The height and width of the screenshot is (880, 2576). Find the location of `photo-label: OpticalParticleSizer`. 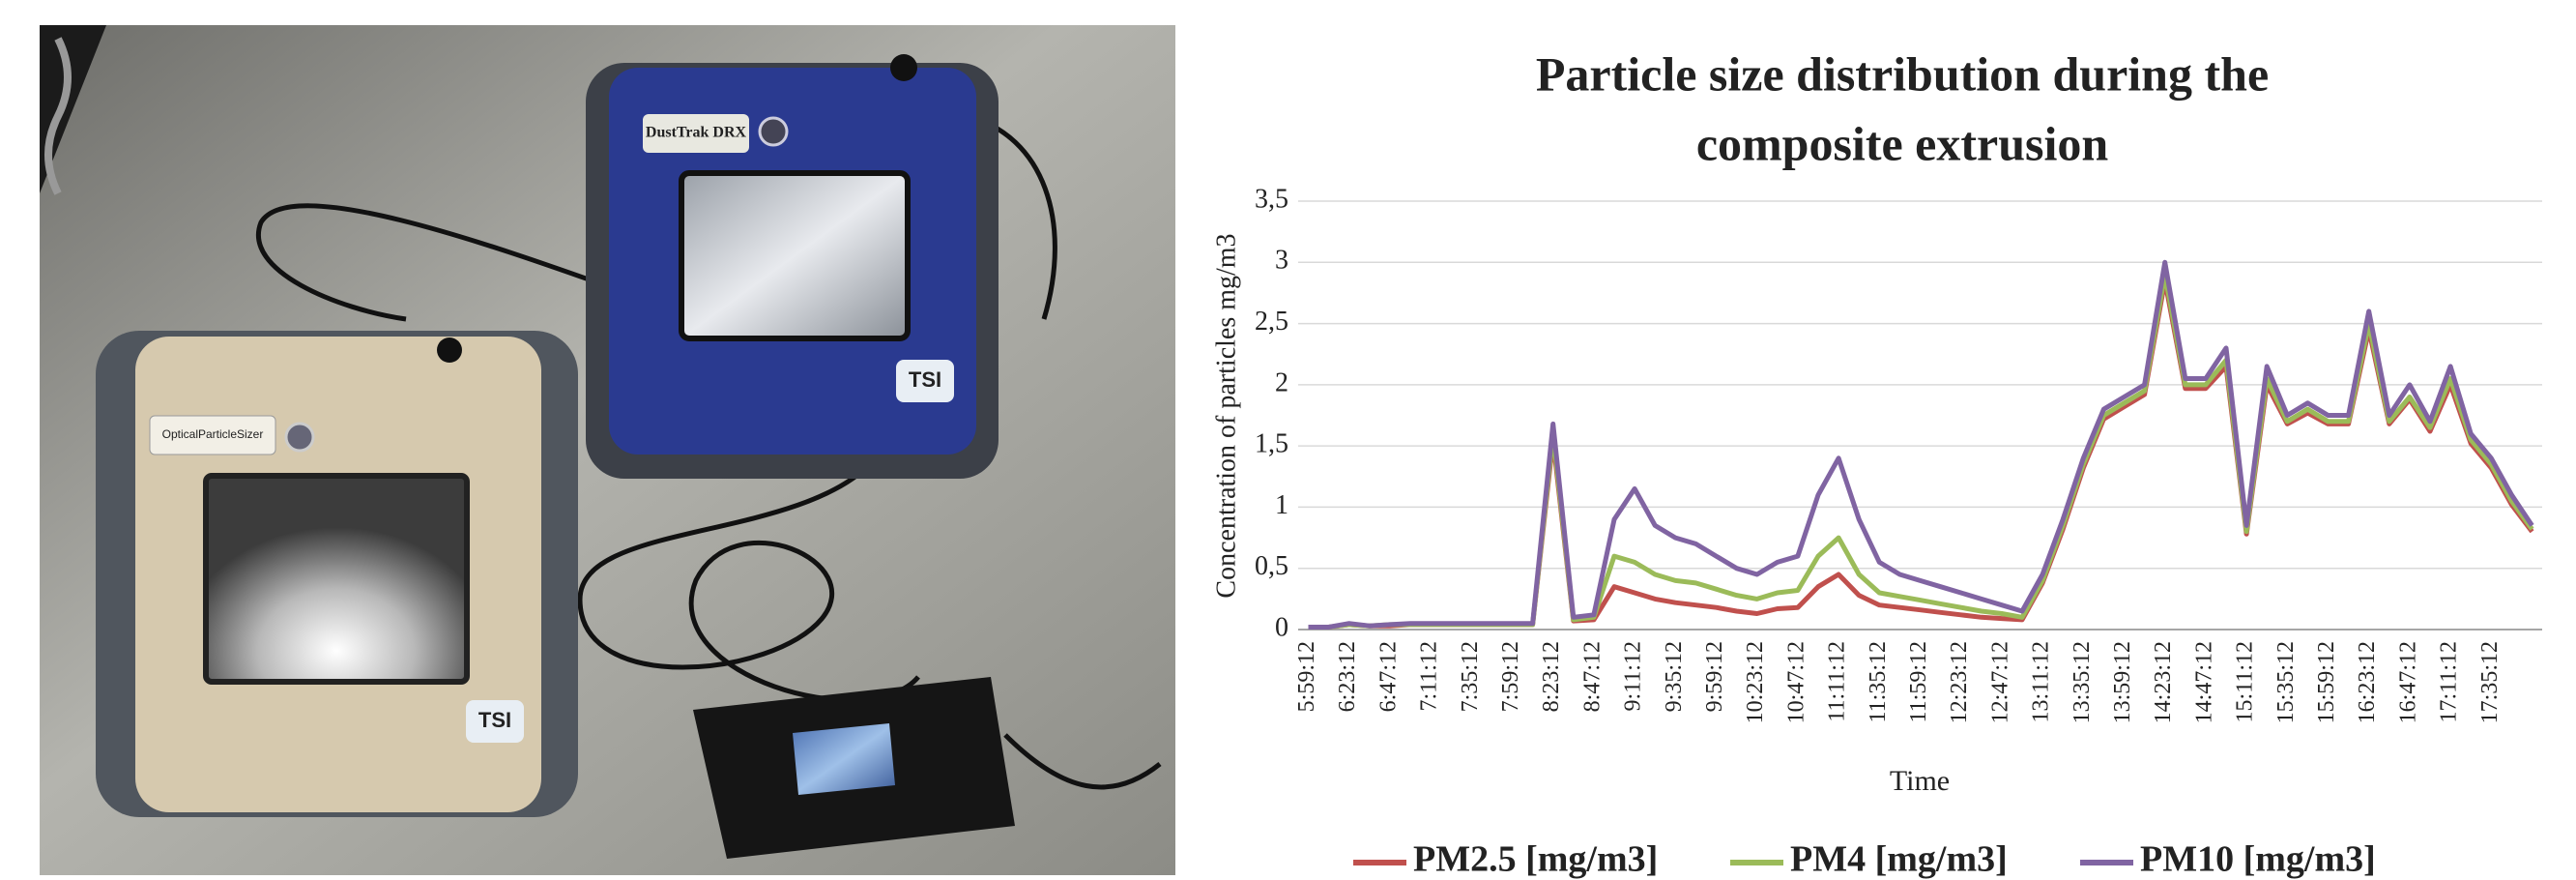

photo-label: OpticalParticleSizer is located at coordinates (213, 434).